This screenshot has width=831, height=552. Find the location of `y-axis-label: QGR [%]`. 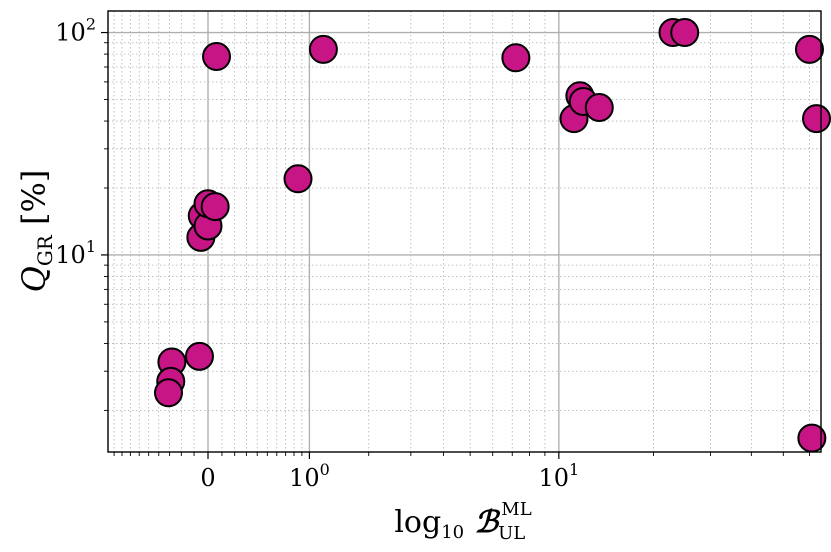

y-axis-label: QGR [%] is located at coordinates (36, 231).